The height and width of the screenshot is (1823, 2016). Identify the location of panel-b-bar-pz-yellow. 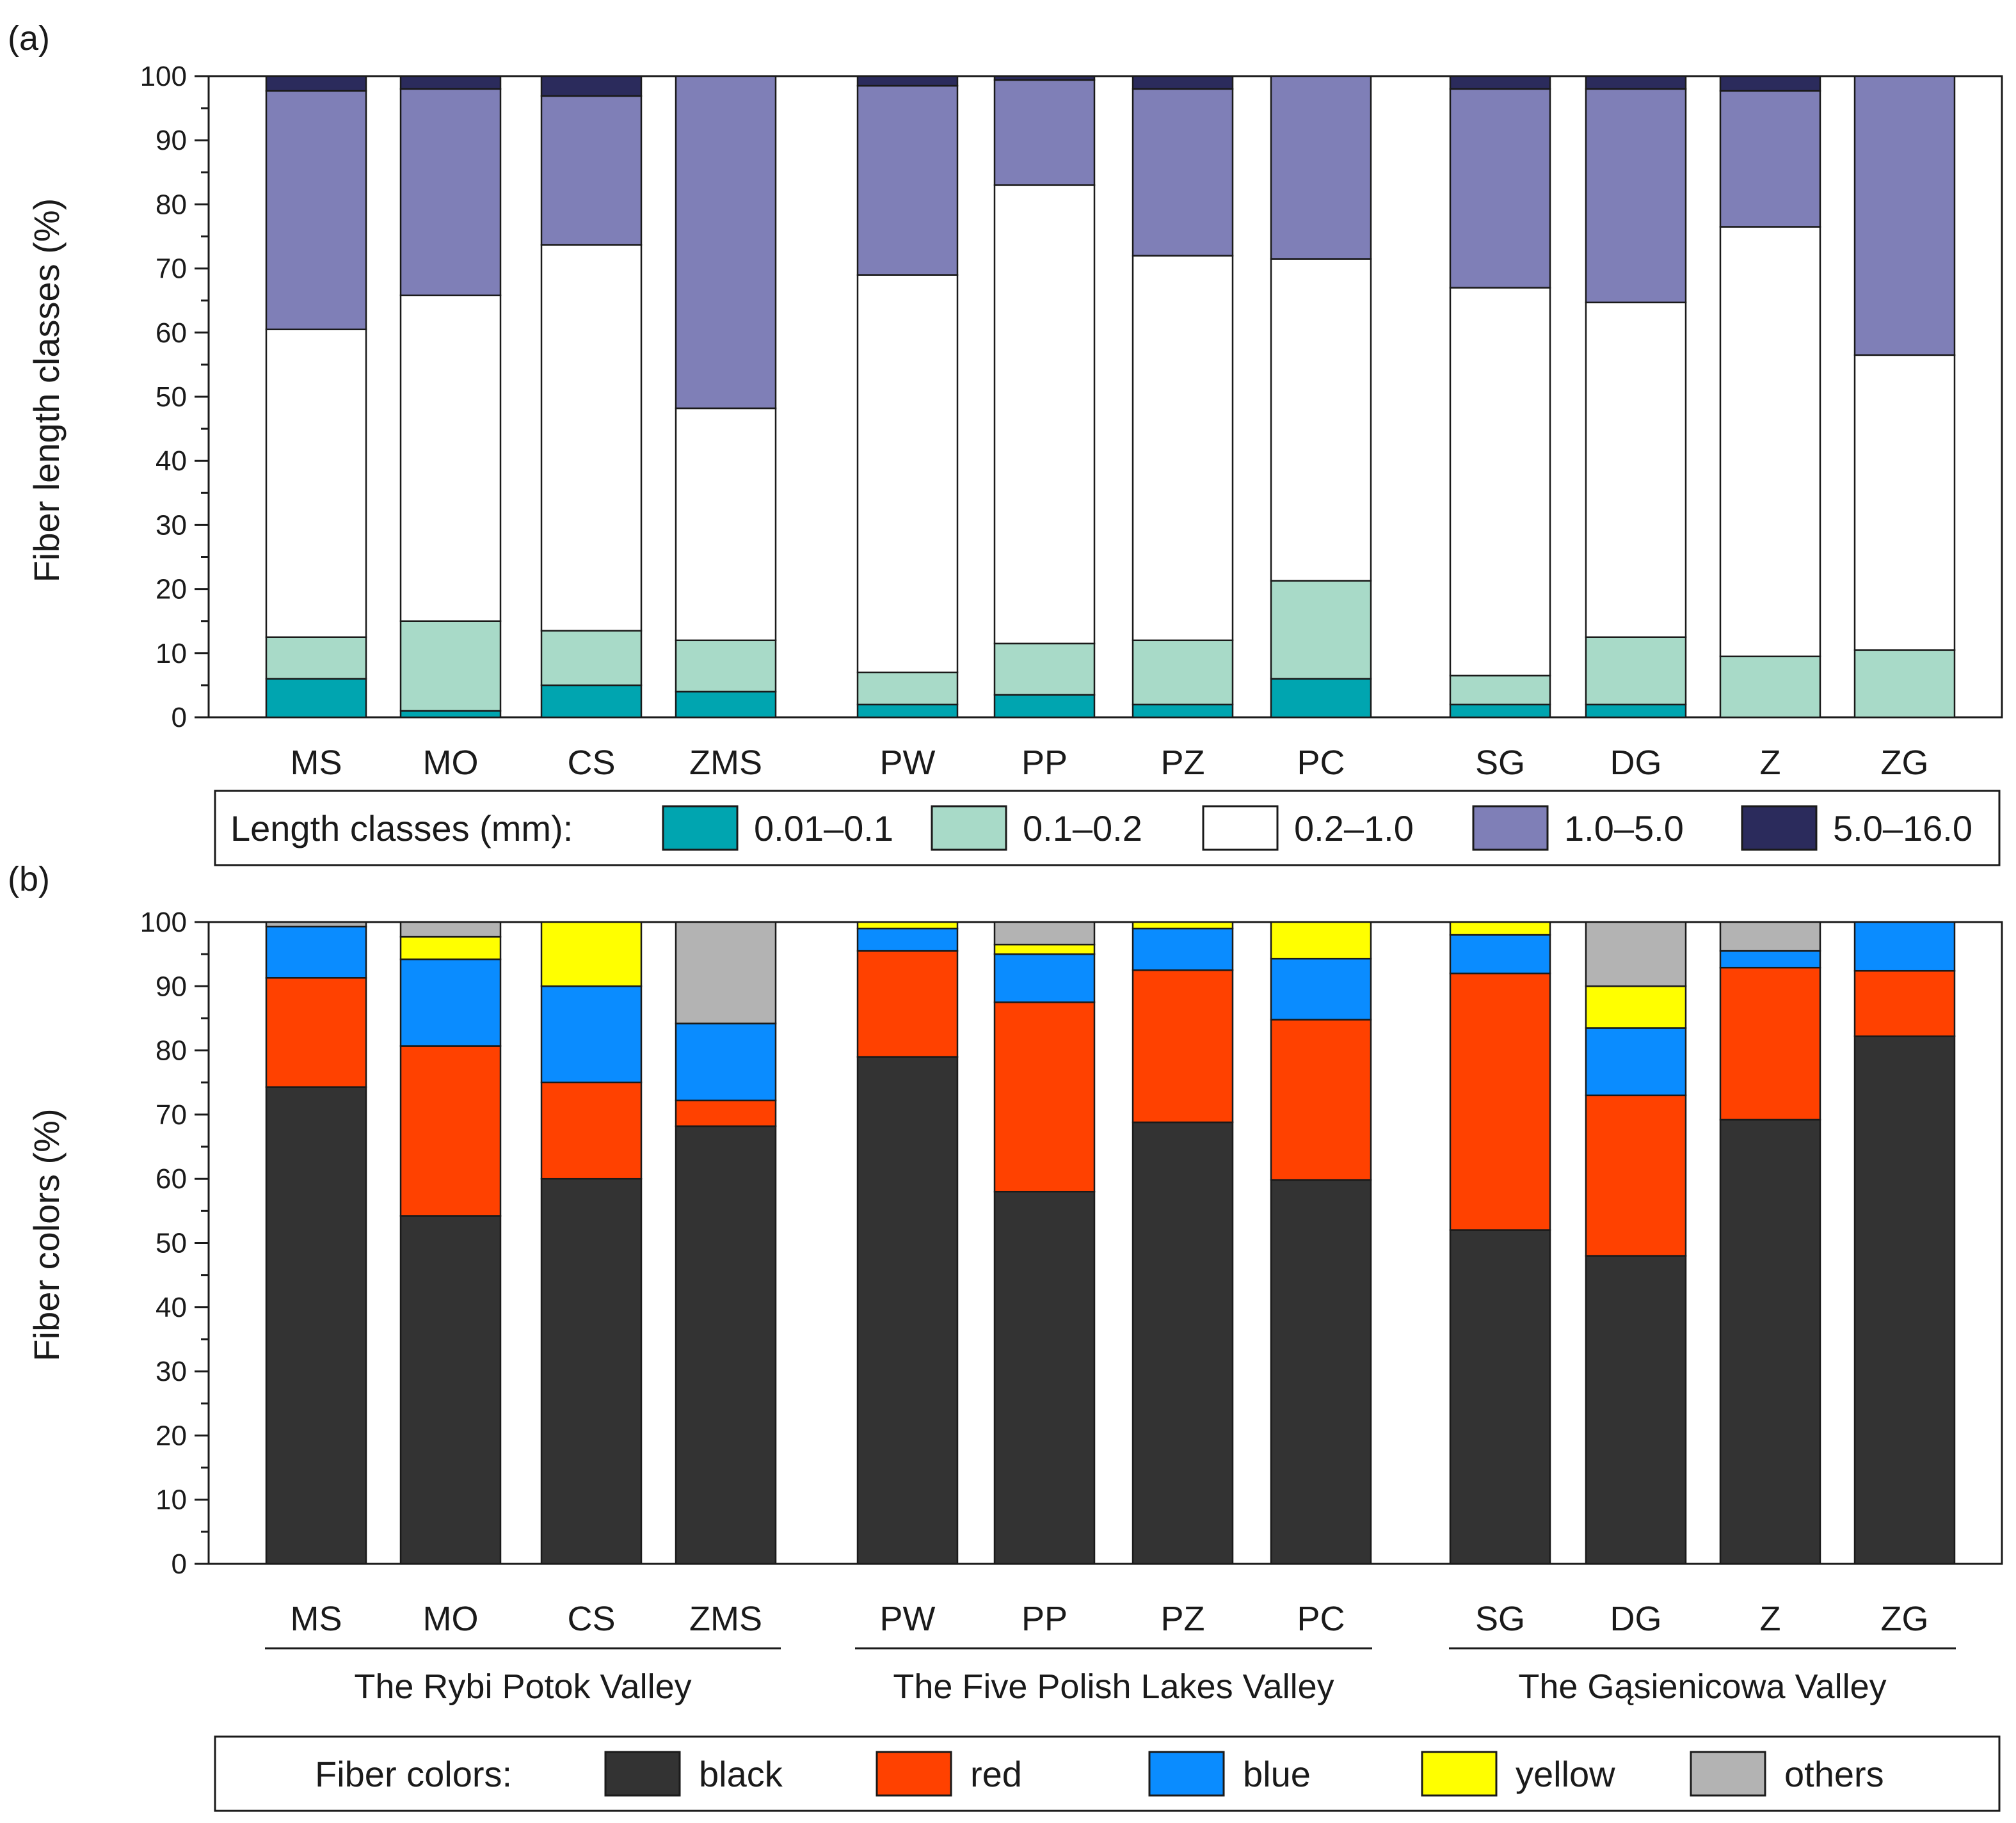
(1183, 926).